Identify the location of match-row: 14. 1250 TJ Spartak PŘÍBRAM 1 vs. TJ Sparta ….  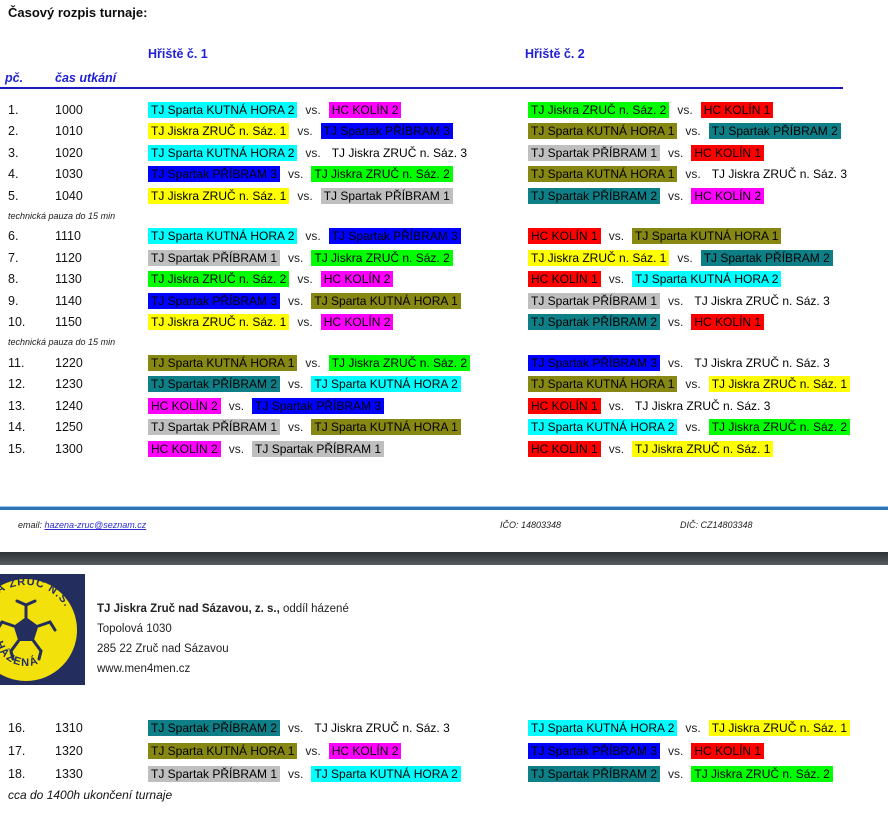
(444, 428).